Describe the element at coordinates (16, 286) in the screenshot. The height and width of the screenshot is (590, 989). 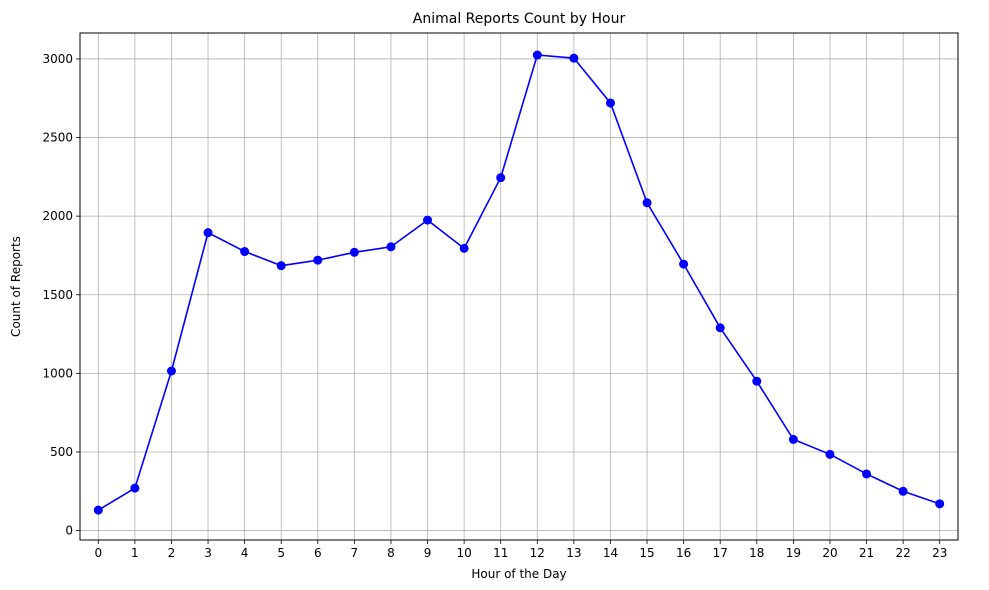
I see `y-axis-title: Count of Reports` at that location.